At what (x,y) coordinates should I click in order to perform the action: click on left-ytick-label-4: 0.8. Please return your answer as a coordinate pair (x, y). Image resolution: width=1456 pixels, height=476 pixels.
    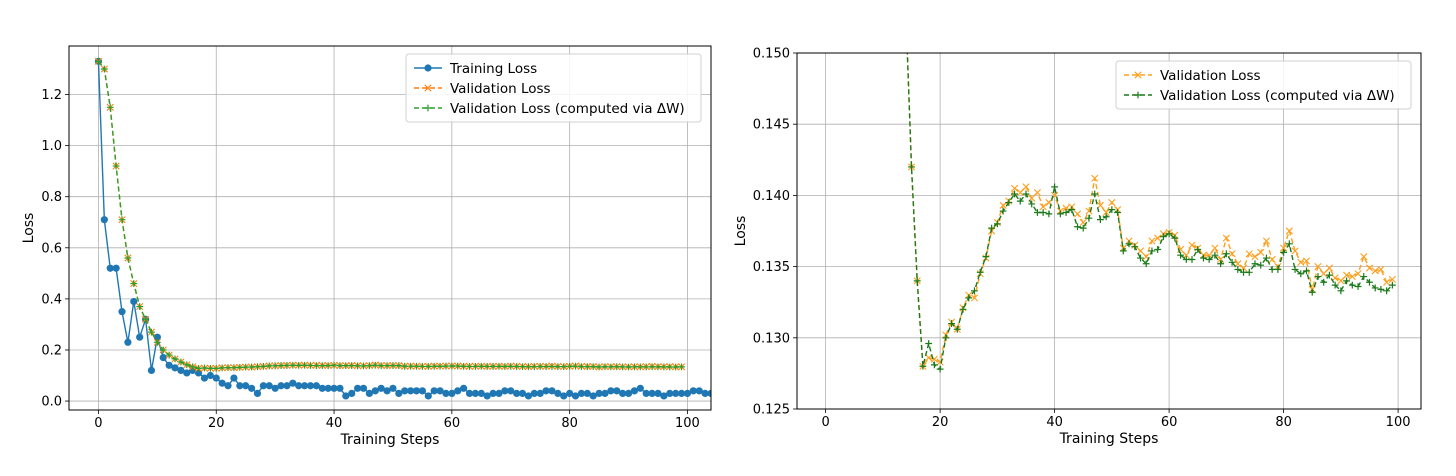
    Looking at the image, I should click on (51, 197).